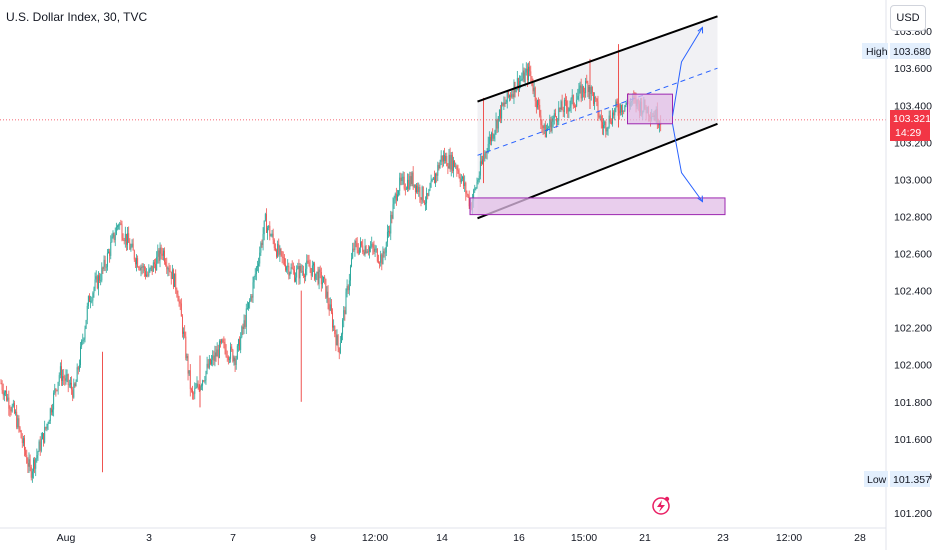 The height and width of the screenshot is (550, 932). What do you see at coordinates (910, 125) in the screenshot?
I see `current-price-tag: 103.321 14:29` at bounding box center [910, 125].